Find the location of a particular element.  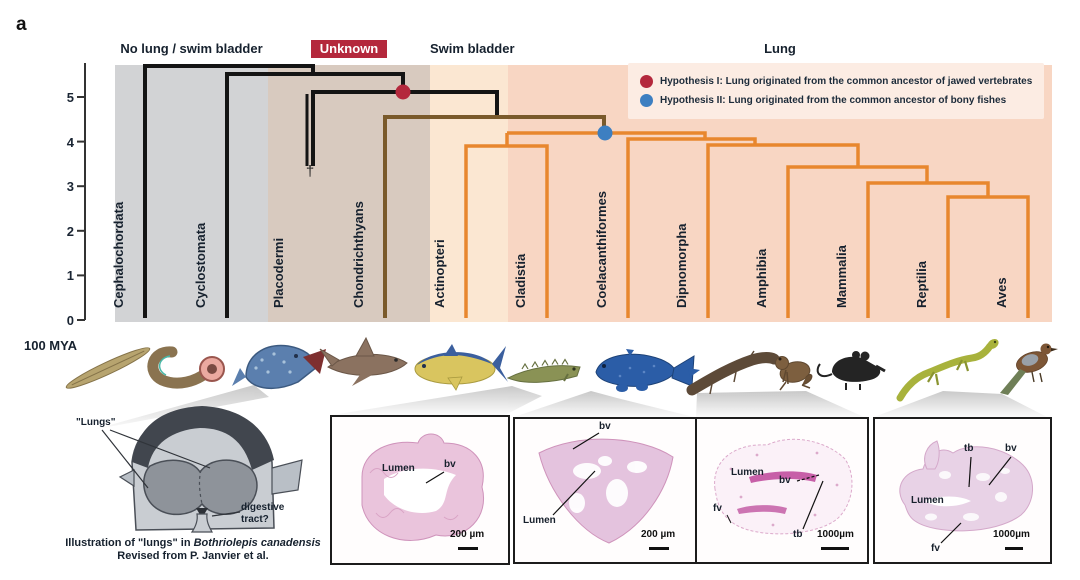

callout-wedges is located at coordinates (569, 407).